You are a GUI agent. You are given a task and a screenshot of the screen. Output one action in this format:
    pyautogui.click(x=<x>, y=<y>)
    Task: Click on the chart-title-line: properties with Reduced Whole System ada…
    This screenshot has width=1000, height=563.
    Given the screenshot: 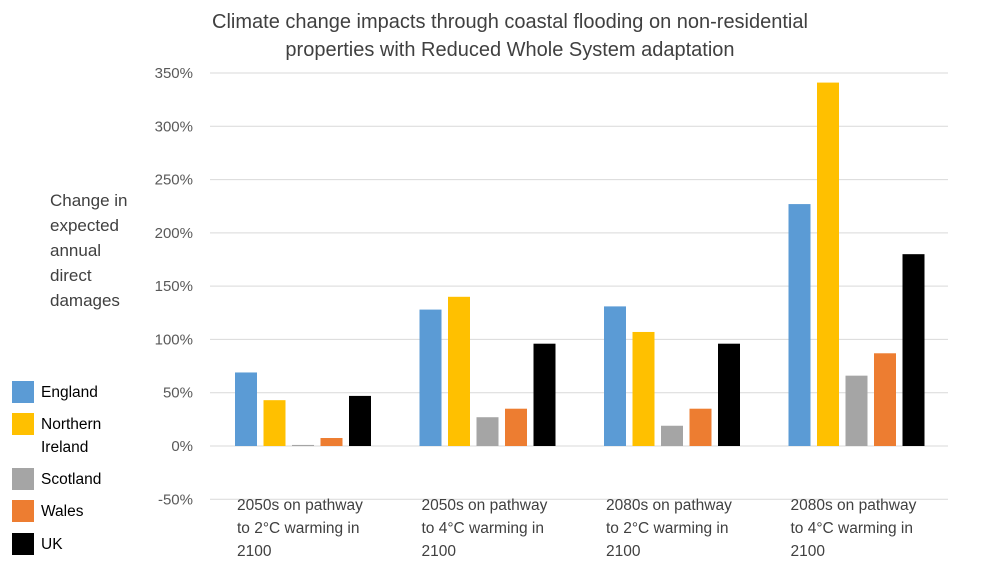 What is the action you would take?
    pyautogui.click(x=510, y=50)
    